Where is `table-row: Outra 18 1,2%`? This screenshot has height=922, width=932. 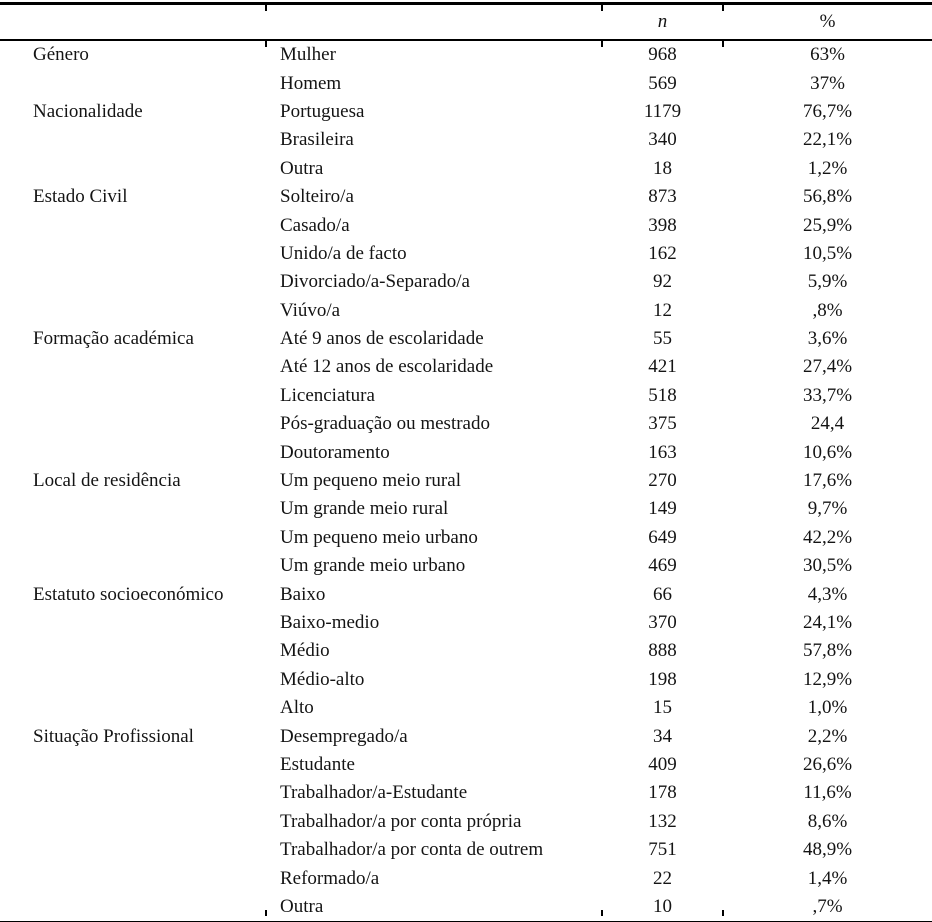 table-row: Outra 18 1,2% is located at coordinates (466, 169).